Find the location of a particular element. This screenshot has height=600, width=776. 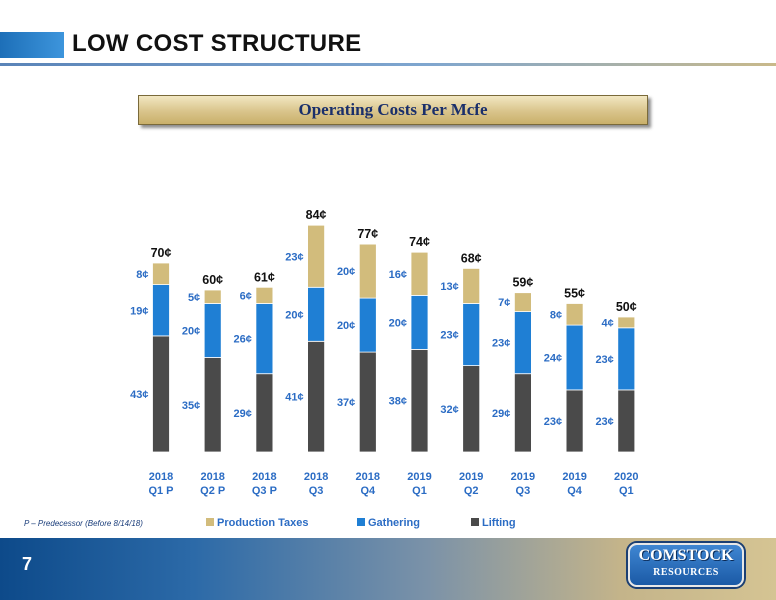

value-label-lifting: 35¢ is located at coordinates (191, 406).